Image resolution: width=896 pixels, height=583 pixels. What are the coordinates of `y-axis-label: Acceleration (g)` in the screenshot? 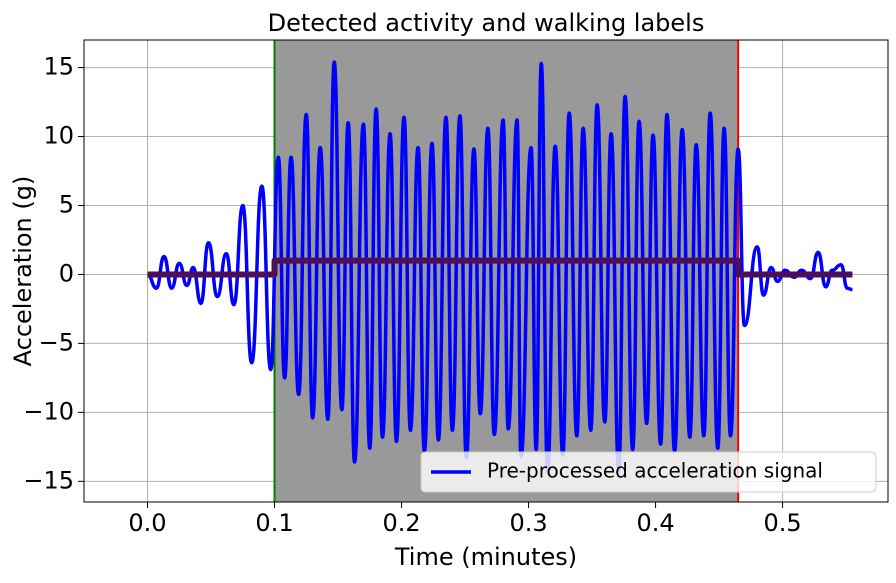 It's located at (23, 271).